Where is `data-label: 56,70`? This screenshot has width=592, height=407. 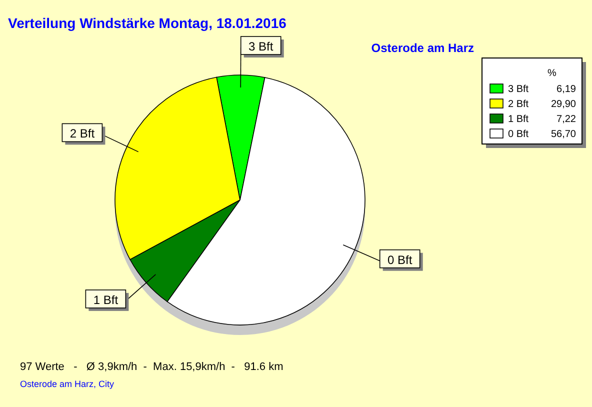
data-label: 56,70 is located at coordinates (563, 134).